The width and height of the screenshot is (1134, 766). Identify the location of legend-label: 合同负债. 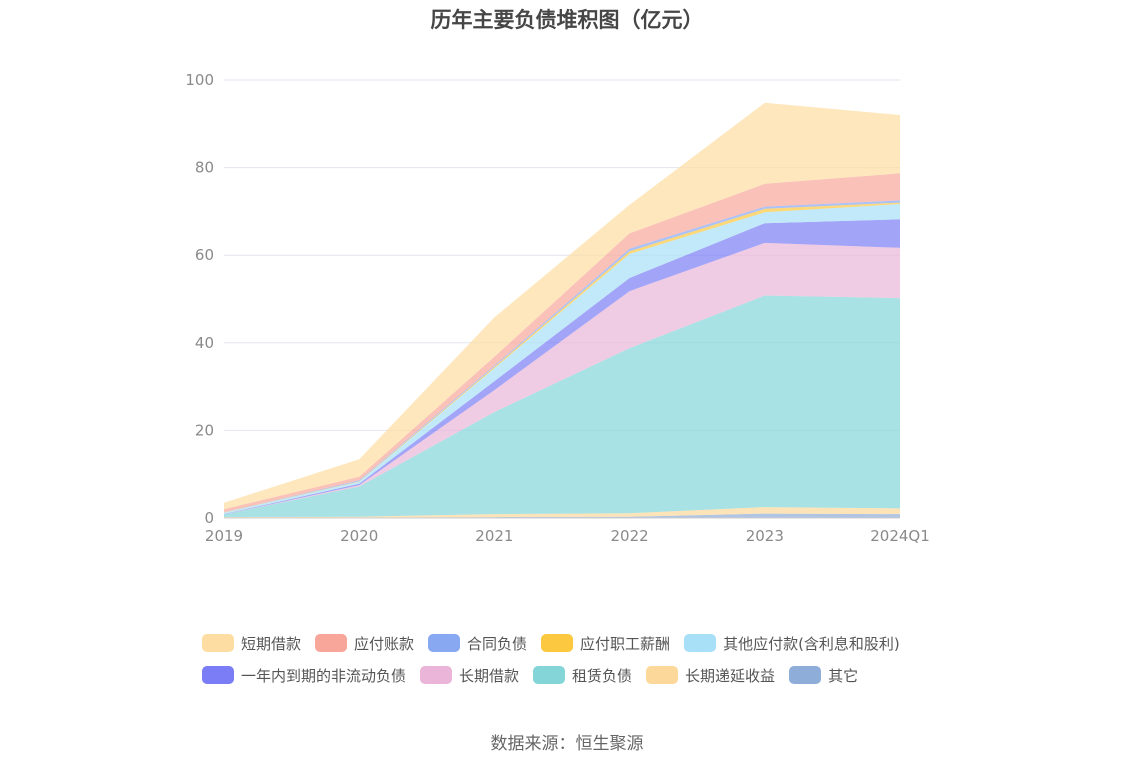
(497, 643).